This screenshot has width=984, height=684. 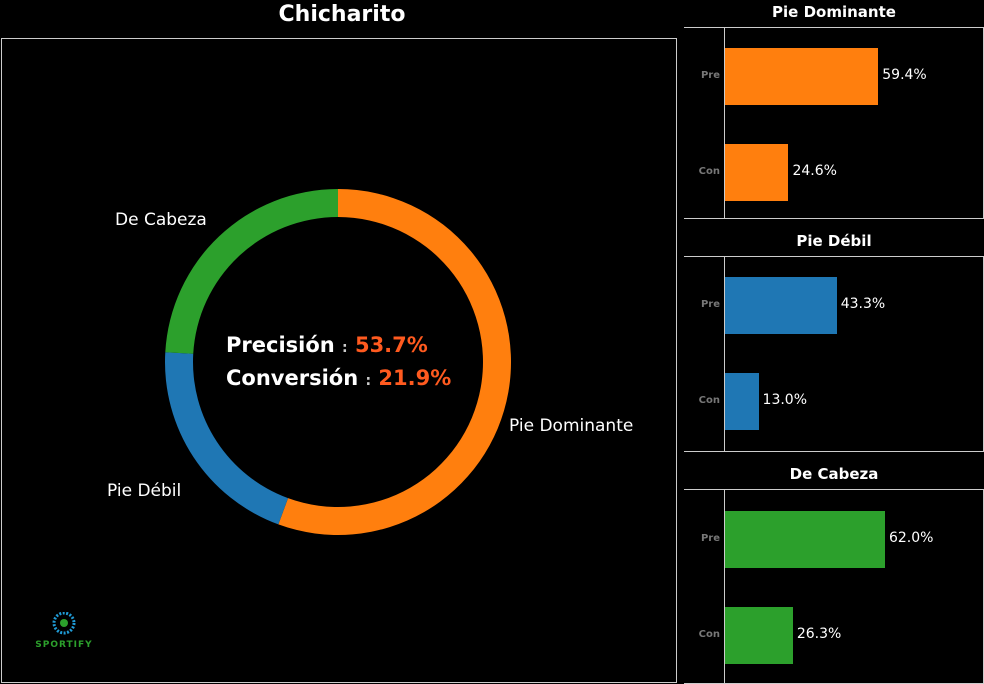 I want to click on page-title: Chicharito, so click(x=342, y=14).